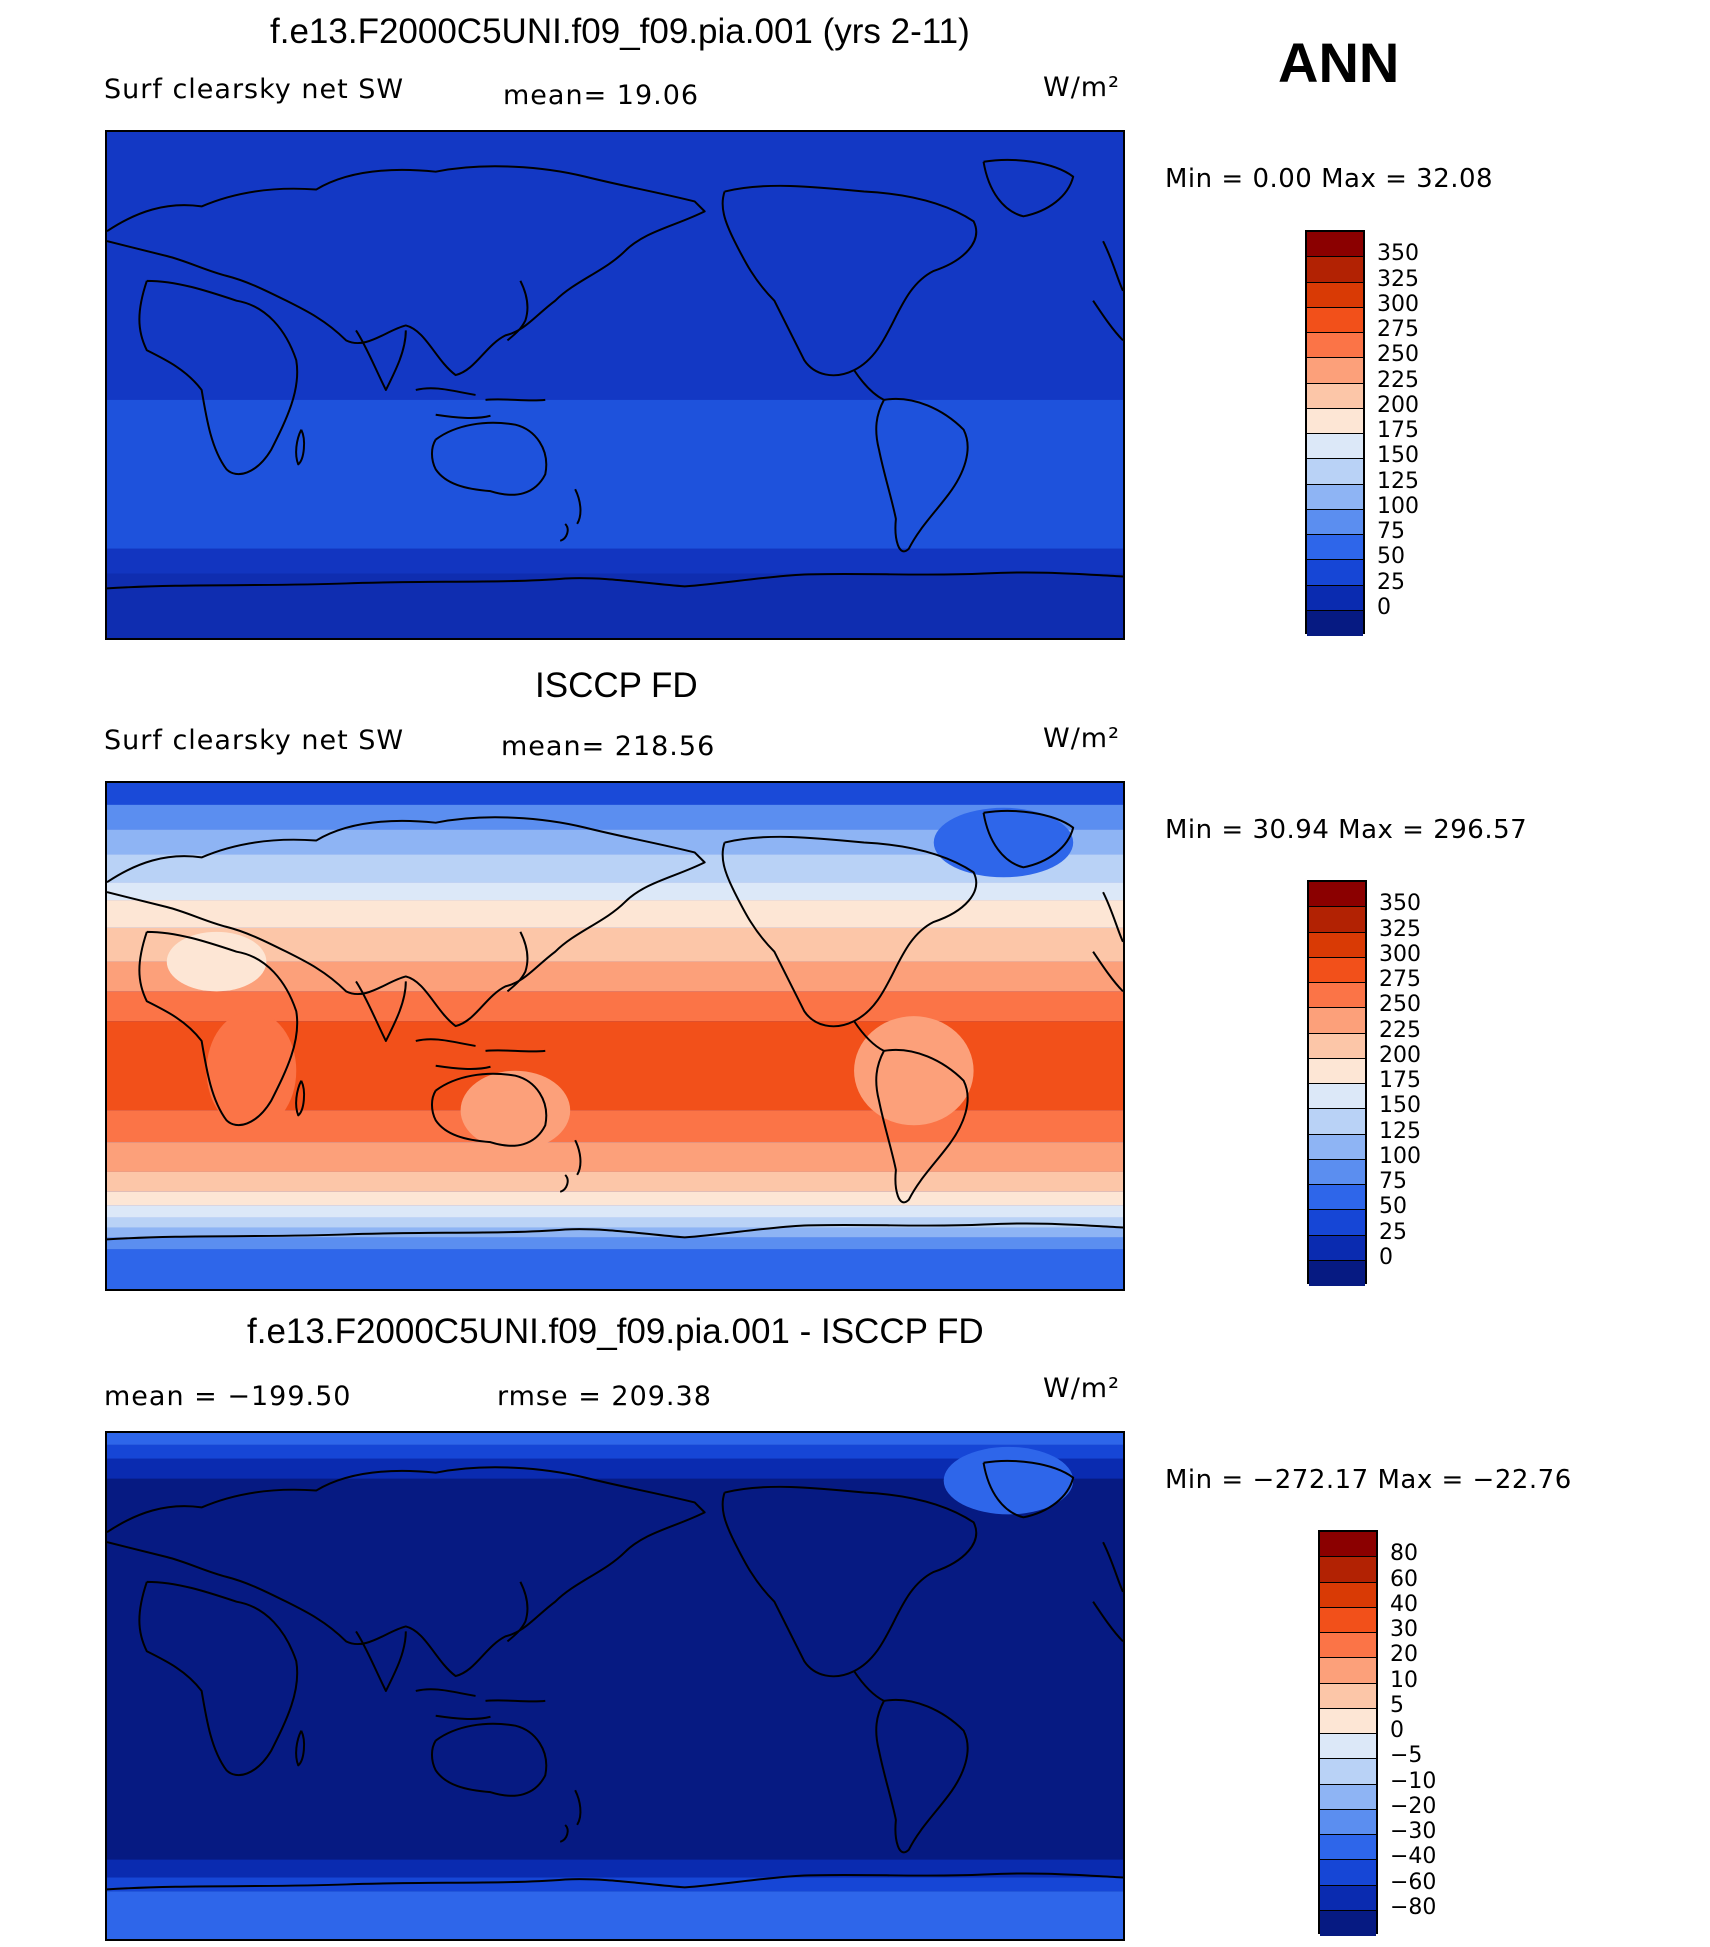  Describe the element at coordinates (616, 685) in the screenshot. I see `panel2-title: ISCCP FD` at that location.